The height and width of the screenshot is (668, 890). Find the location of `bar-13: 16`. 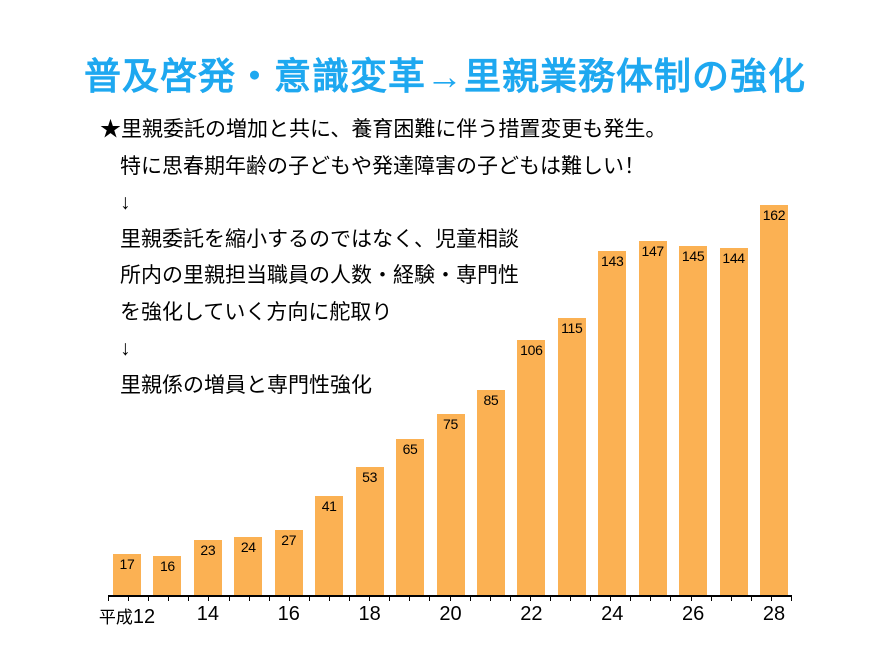

bar-13: 16 is located at coordinates (167, 575).